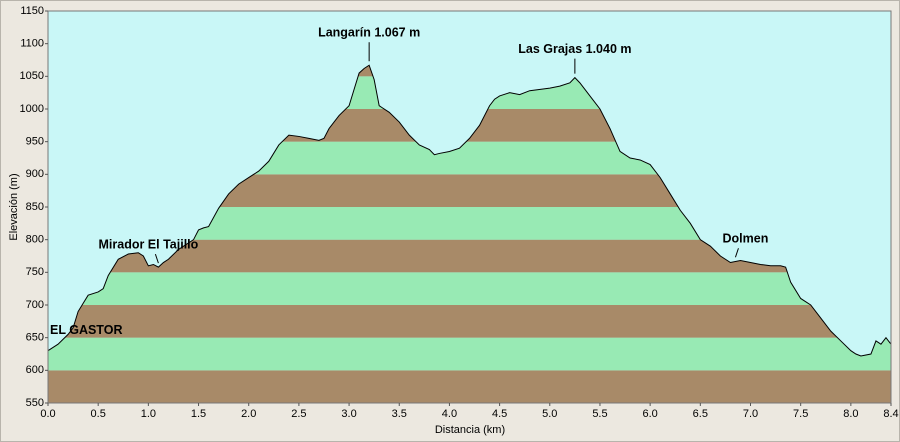  Describe the element at coordinates (348, 414) in the screenshot. I see `x-tick-label: 3.0` at that location.